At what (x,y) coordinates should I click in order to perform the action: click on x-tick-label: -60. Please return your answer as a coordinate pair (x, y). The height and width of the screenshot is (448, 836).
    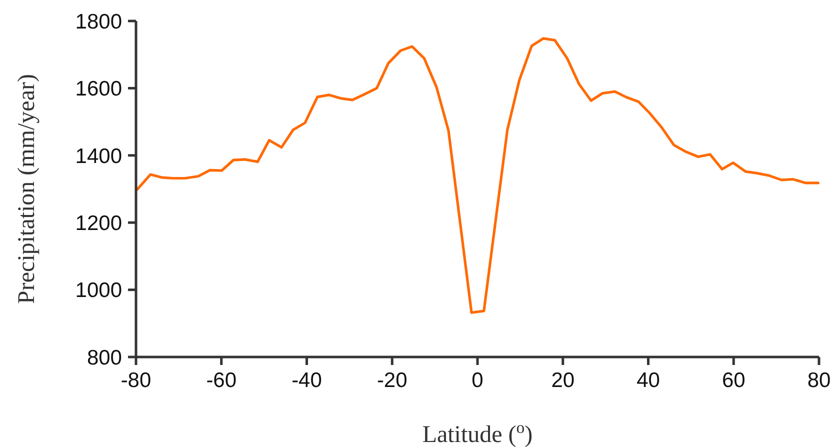
    Looking at the image, I should click on (221, 380).